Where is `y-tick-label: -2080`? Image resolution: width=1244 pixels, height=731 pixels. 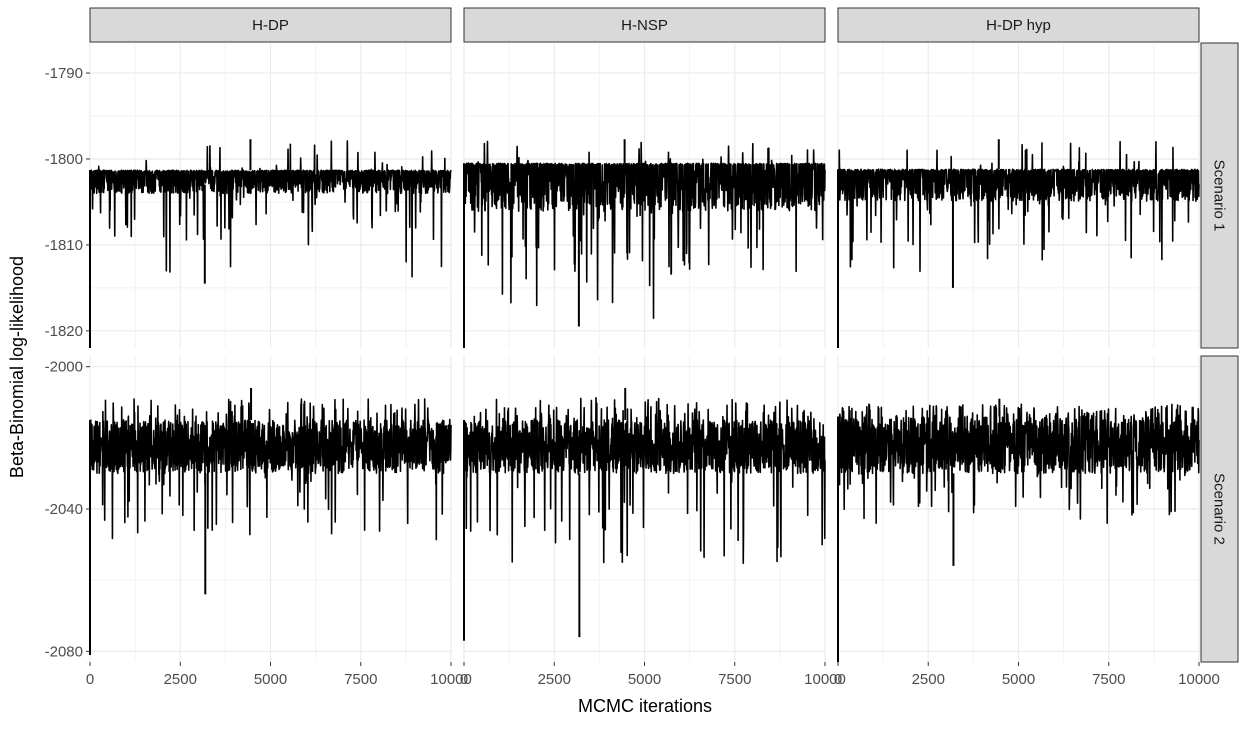
y-tick-label: -2080 is located at coordinates (64, 651).